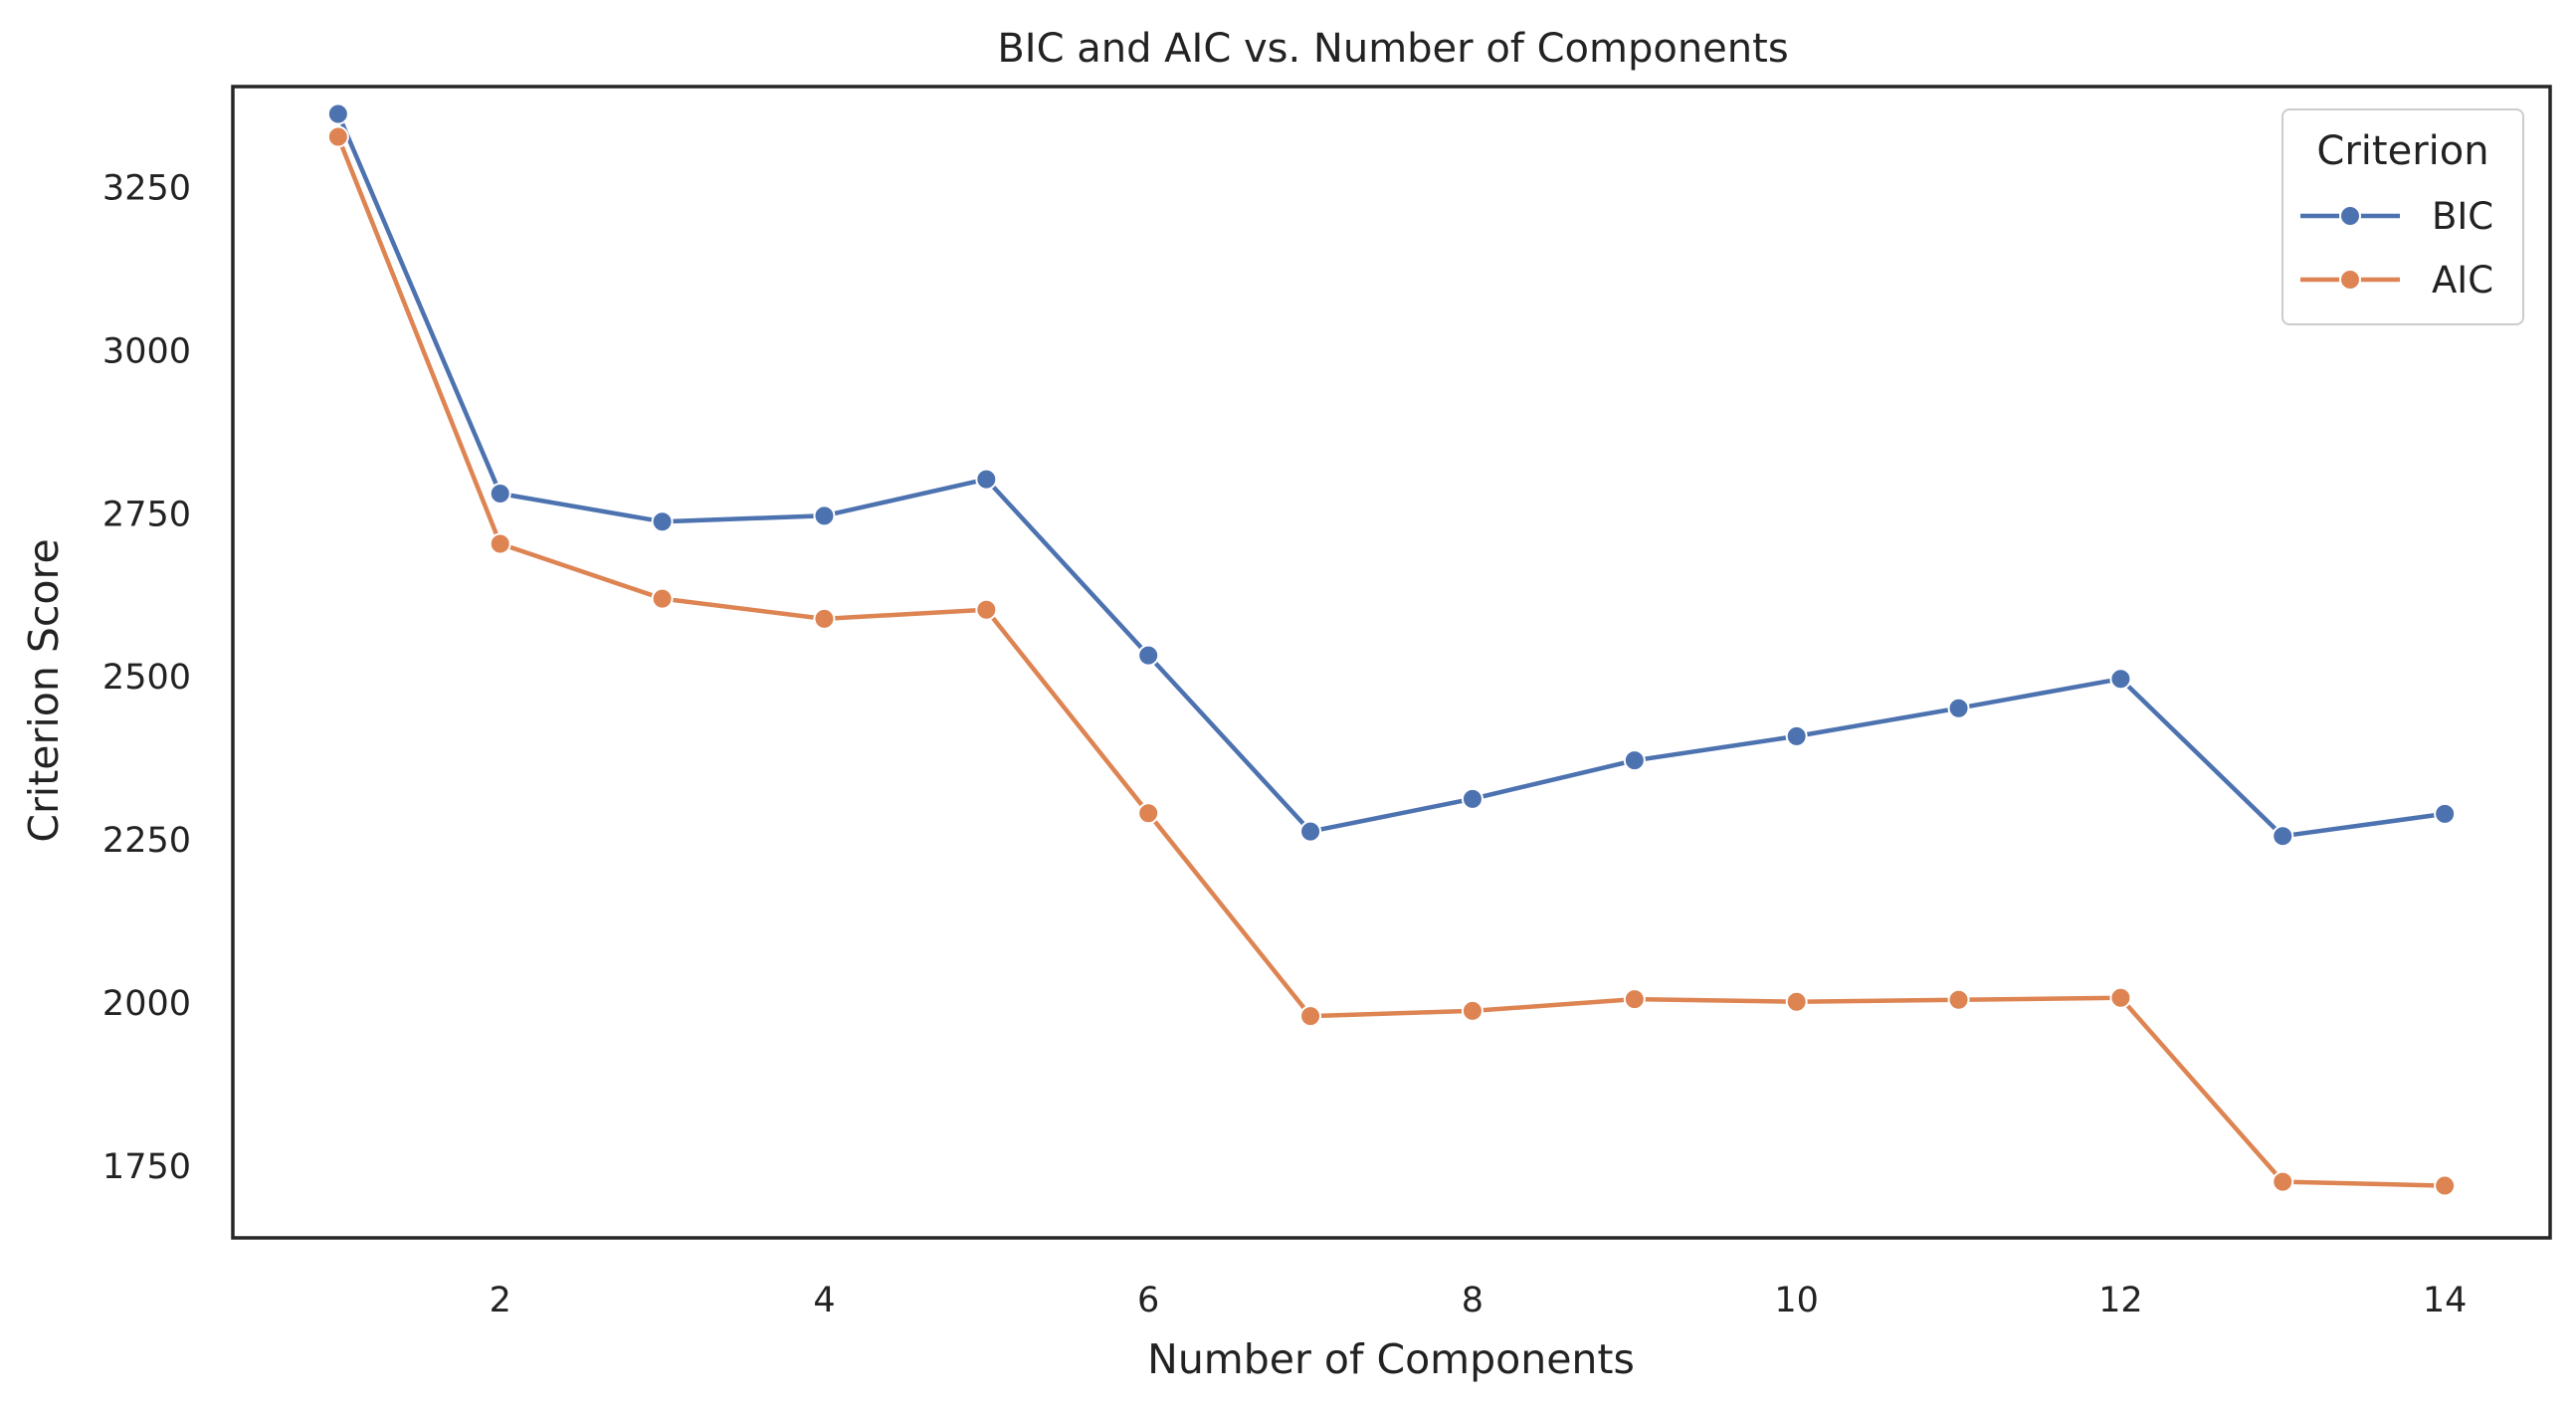  Describe the element at coordinates (1473, 1300) in the screenshot. I see `x-tick-label: 8` at that location.